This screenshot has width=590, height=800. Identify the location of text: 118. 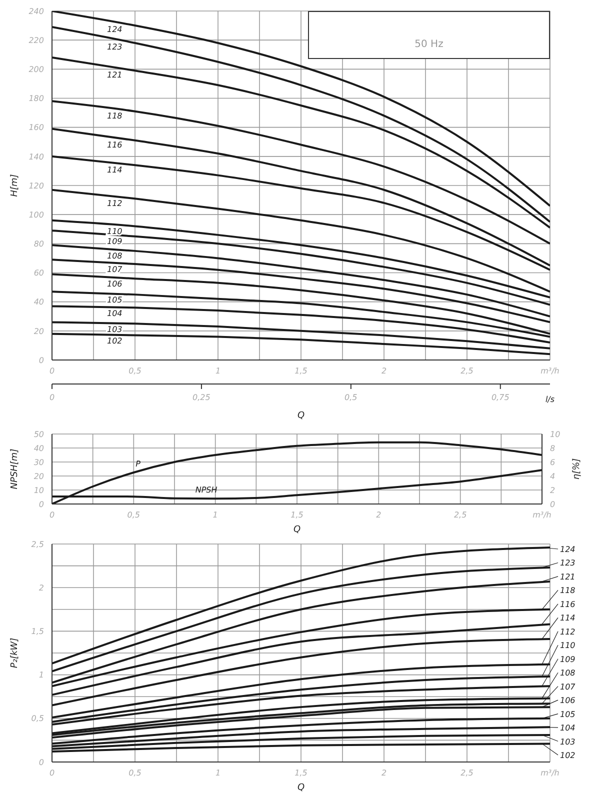
(568, 591).